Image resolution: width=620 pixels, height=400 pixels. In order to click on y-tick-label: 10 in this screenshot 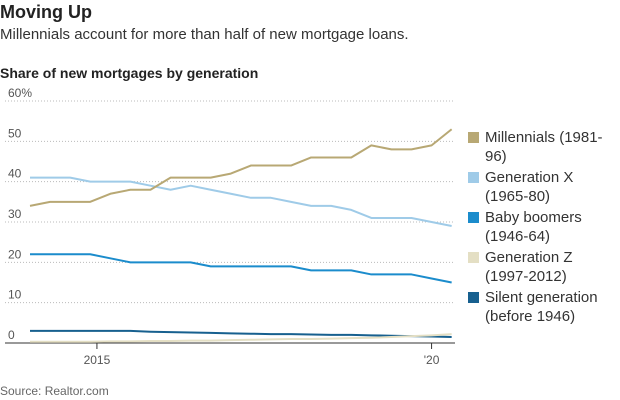, I will do `click(15, 295)`.